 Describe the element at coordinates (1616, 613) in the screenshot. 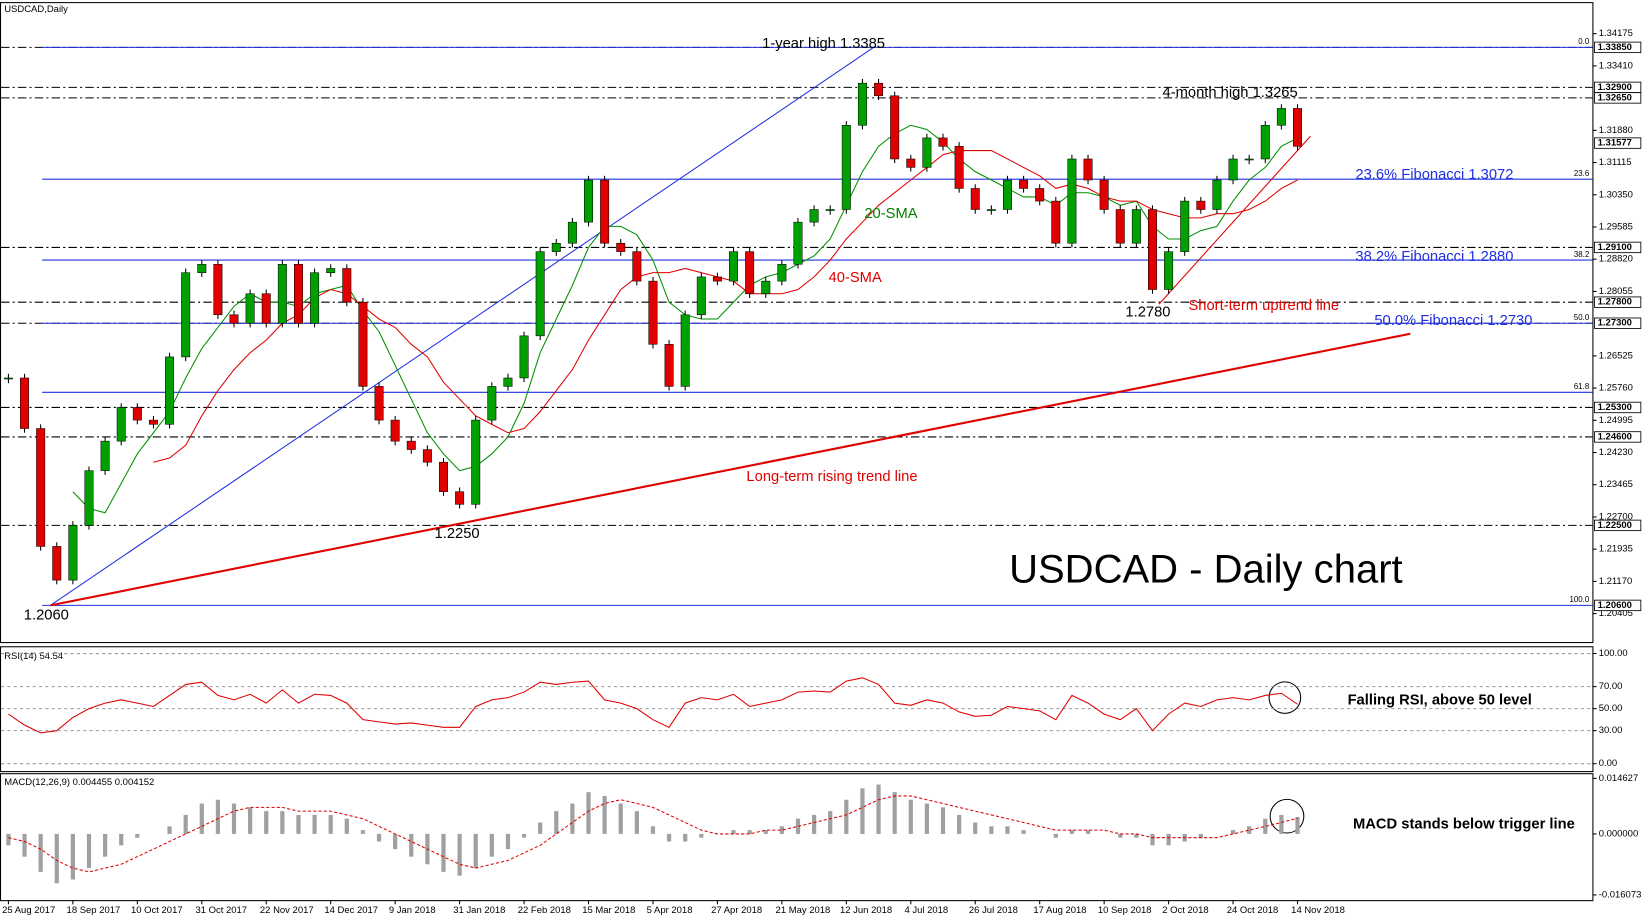

I see `y-tick-label: 1.20405` at that location.